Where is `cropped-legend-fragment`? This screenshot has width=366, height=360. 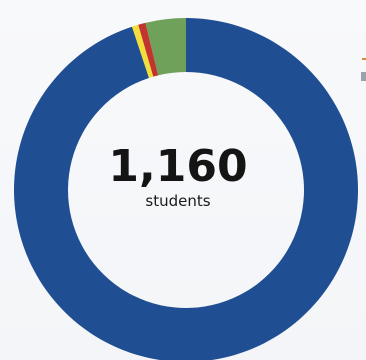
cropped-legend-fragment is located at coordinates (362, 73).